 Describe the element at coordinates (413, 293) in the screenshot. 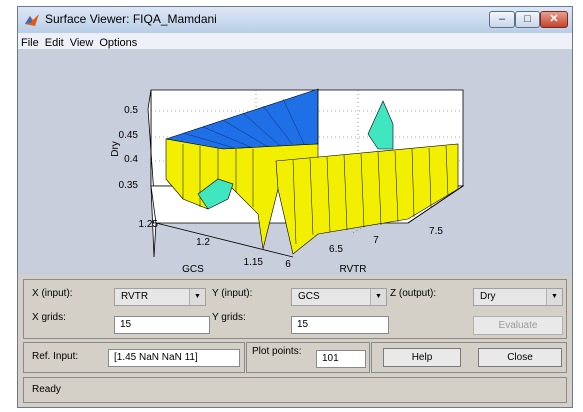

I see `z-output-label: Z (output):` at that location.